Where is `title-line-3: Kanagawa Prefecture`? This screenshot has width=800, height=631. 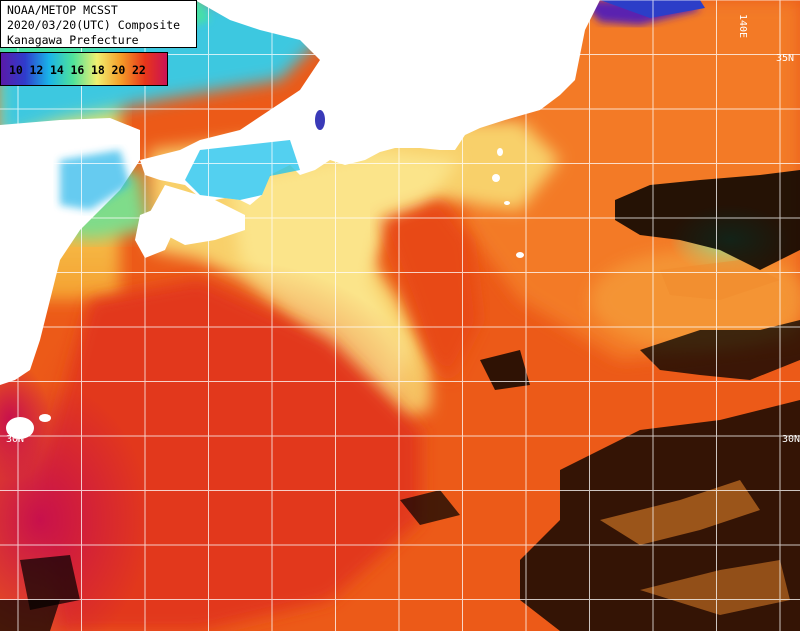 title-line-3: Kanagawa Prefecture is located at coordinates (73, 40).